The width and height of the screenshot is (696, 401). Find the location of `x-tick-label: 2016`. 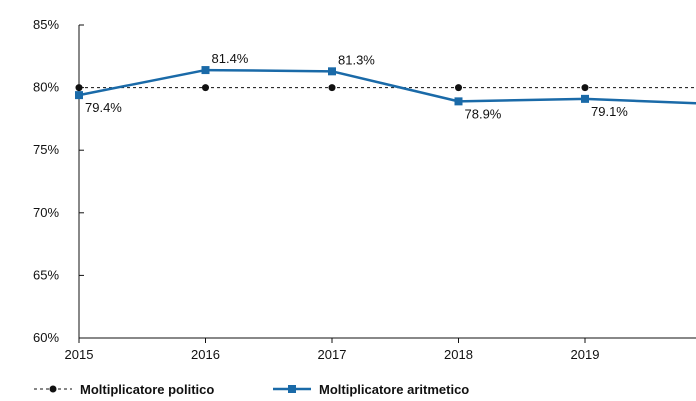

x-tick-label: 2016 is located at coordinates (205, 354).